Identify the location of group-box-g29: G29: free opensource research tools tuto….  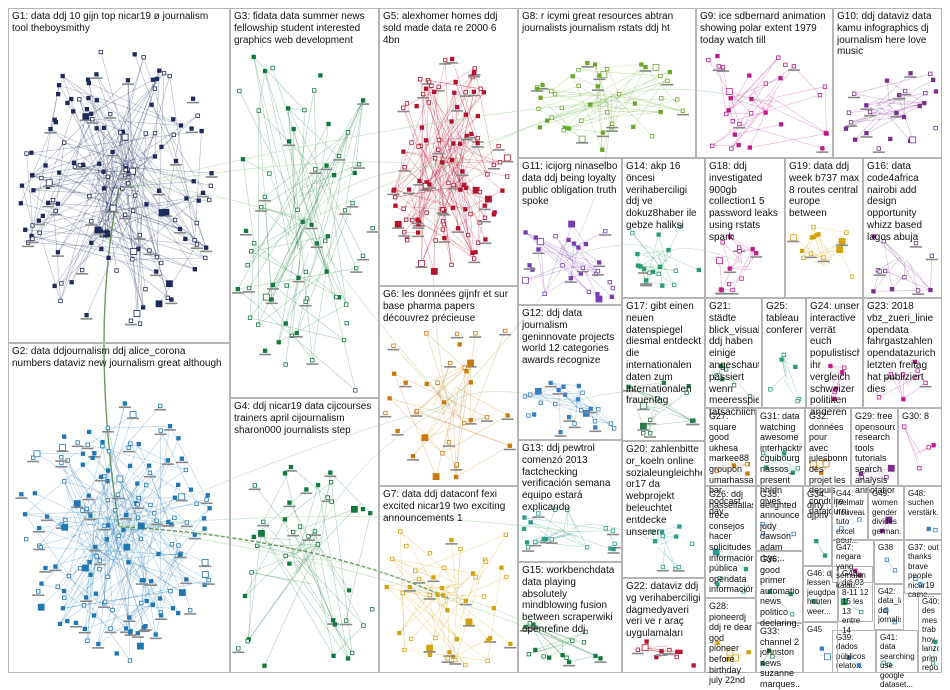
(874, 447).